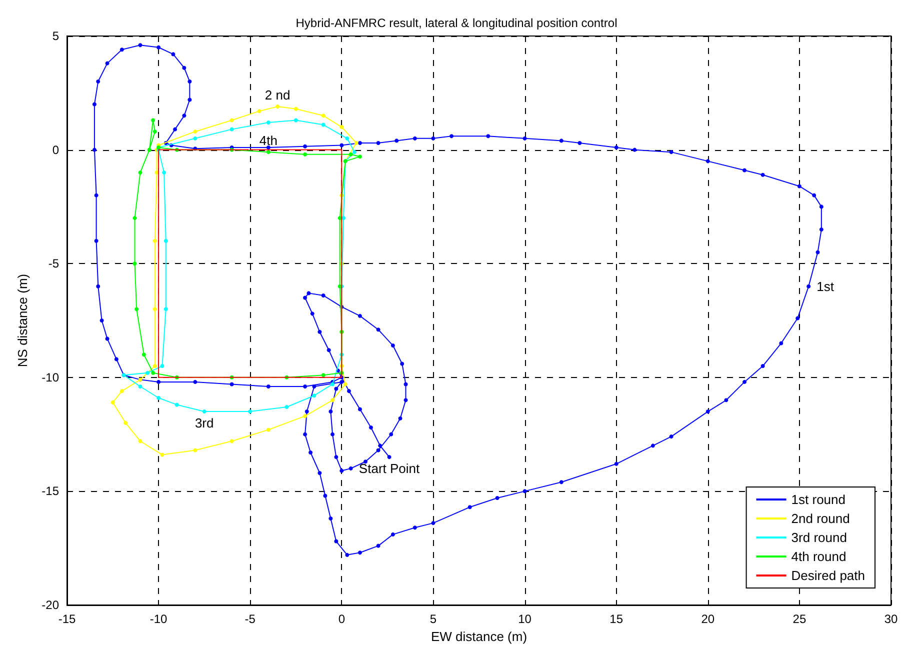  Describe the element at coordinates (525, 619) in the screenshot. I see `x-tick-label: 10` at that location.